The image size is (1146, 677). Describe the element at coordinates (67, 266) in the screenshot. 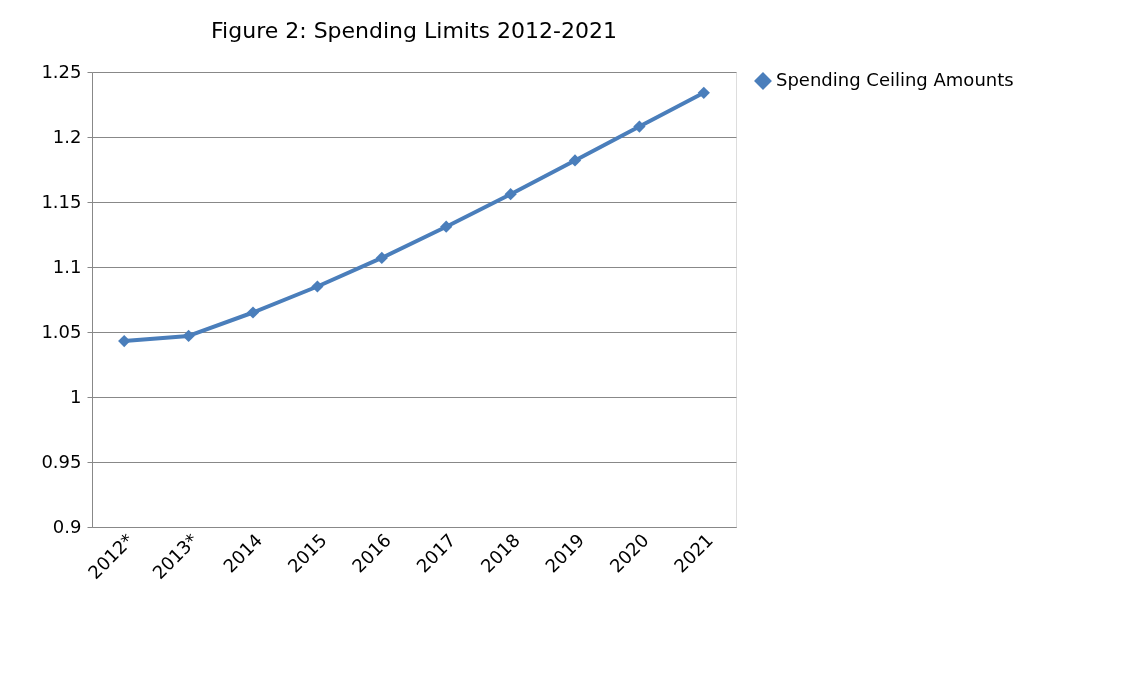

I see `y-tick-label: 1.1` at that location.